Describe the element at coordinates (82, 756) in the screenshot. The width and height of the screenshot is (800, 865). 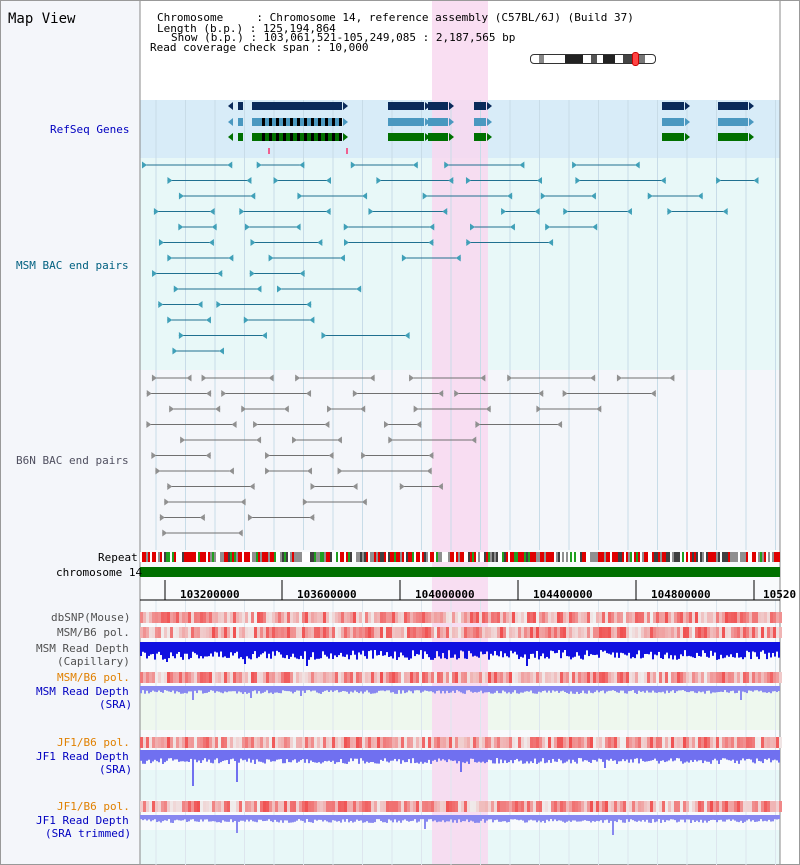
I see `track-label-jf1-depth: JF1 Read Depth` at that location.